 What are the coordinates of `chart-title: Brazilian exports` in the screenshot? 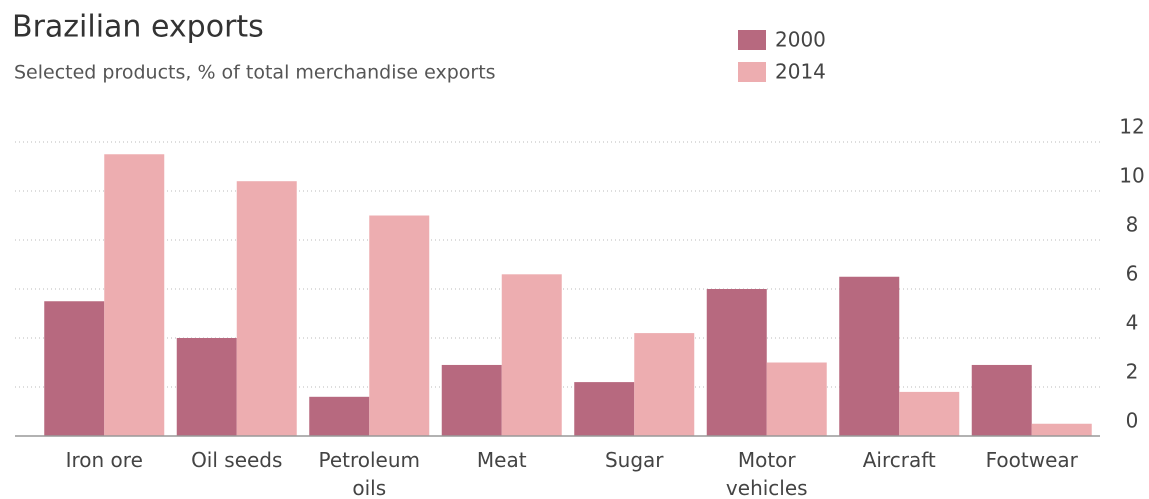 It's located at (138, 27).